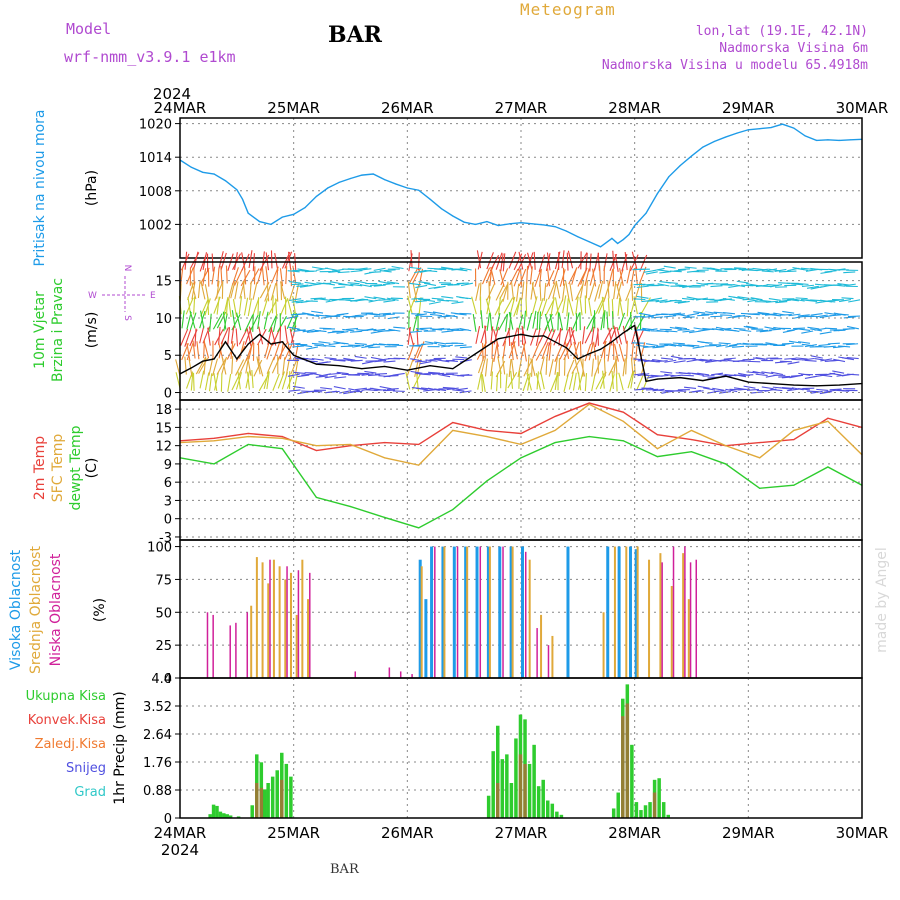  Describe the element at coordinates (89, 29) in the screenshot. I see `model-label: Model` at that location.